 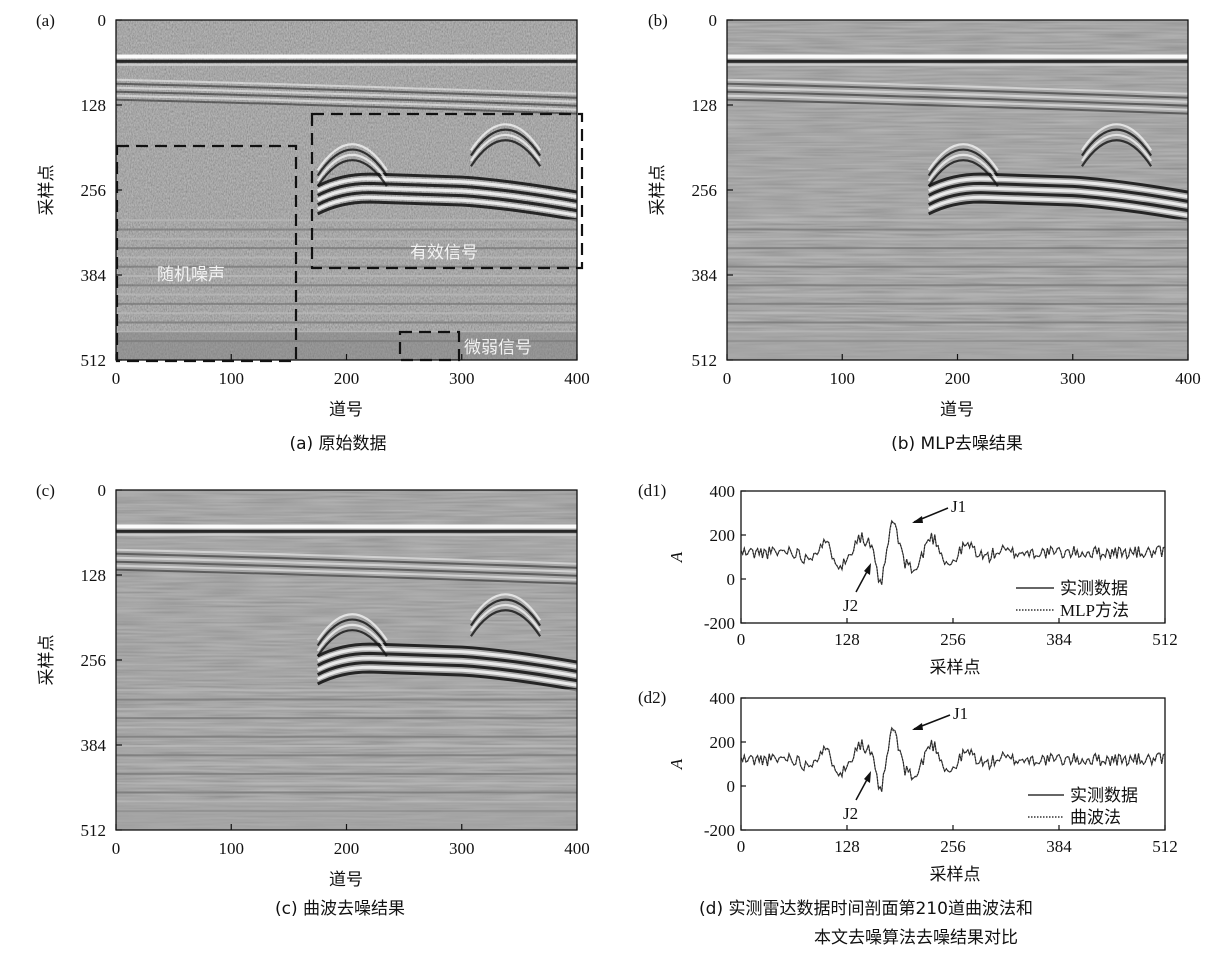 What do you see at coordinates (953, 759) in the screenshot?
I see `panel-d2-traces` at bounding box center [953, 759].